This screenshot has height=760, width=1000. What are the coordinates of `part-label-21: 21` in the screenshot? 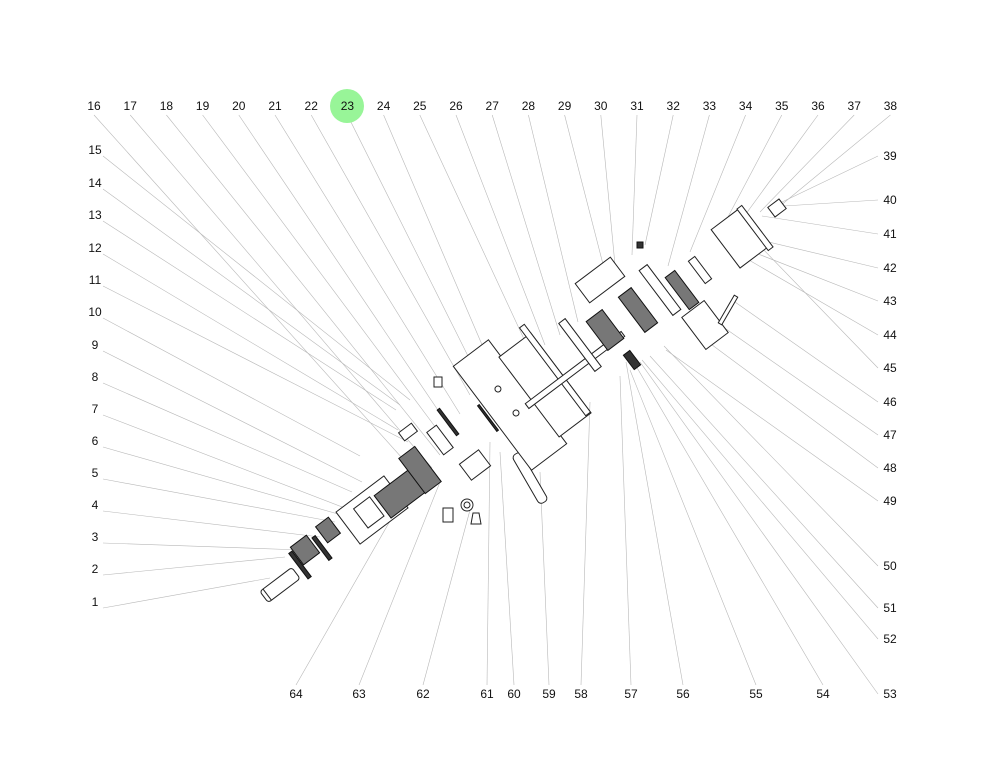 It's located at (275, 106).